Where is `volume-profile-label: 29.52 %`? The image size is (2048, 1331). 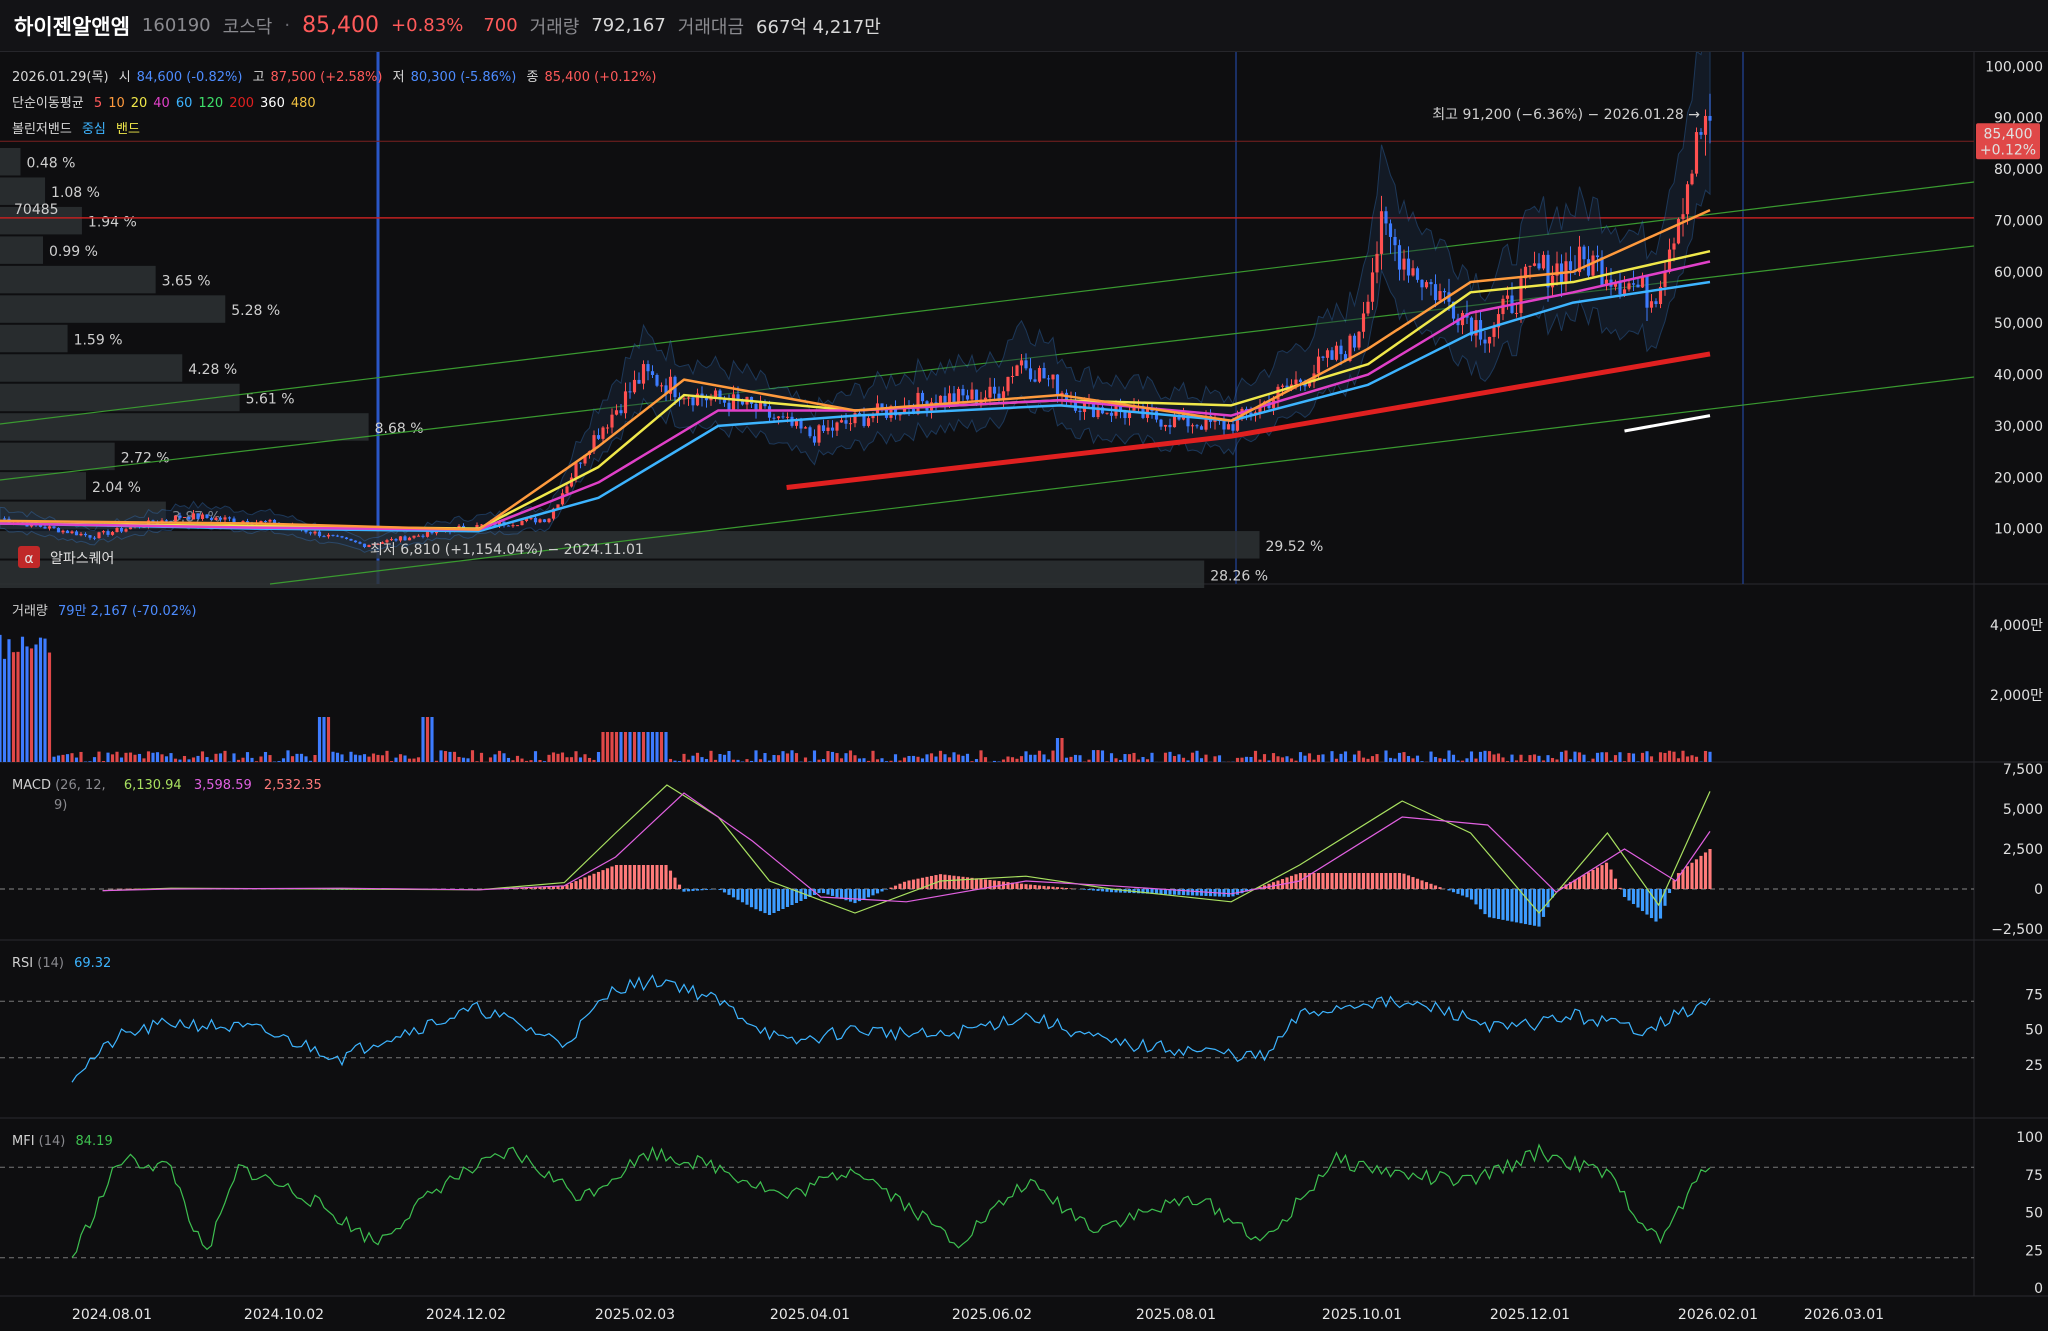 volume-profile-label: 29.52 % is located at coordinates (1295, 547).